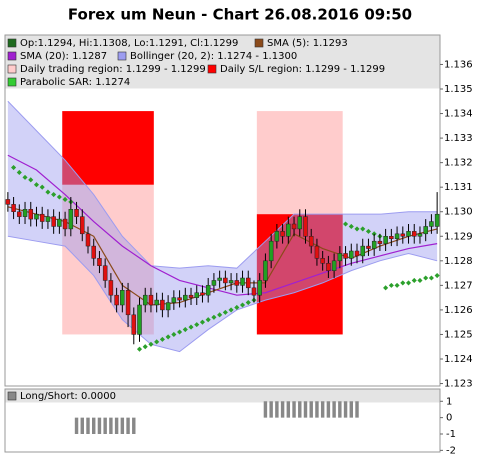 This screenshot has width=480, height=457. Describe the element at coordinates (213, 56) in the screenshot. I see `legend-label: Bollinger (20, 2): 1.1274 - 1.1300` at that location.